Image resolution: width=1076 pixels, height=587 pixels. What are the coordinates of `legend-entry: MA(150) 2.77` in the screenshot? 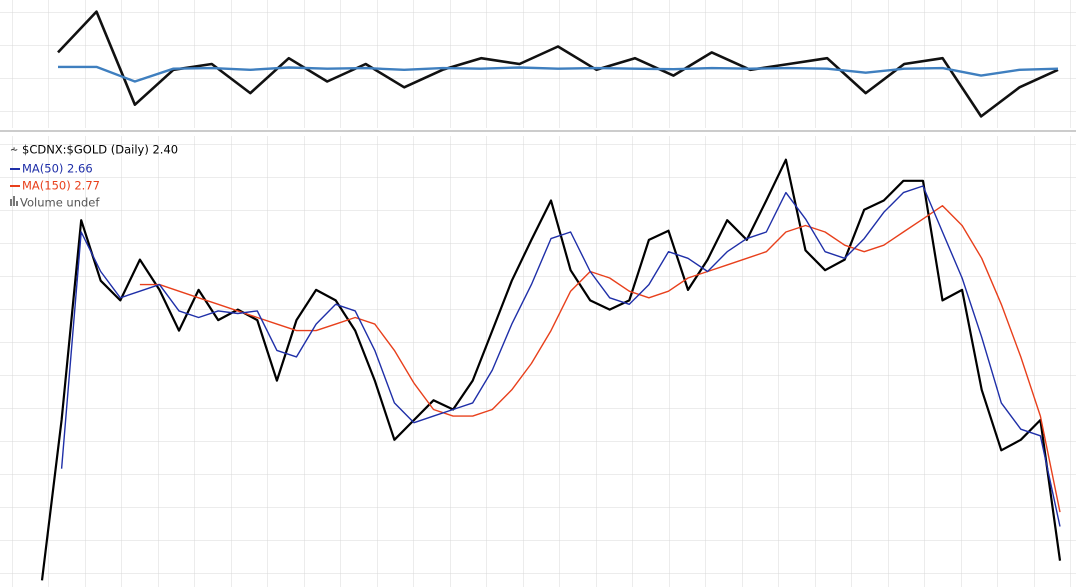 It's located at (61, 186).